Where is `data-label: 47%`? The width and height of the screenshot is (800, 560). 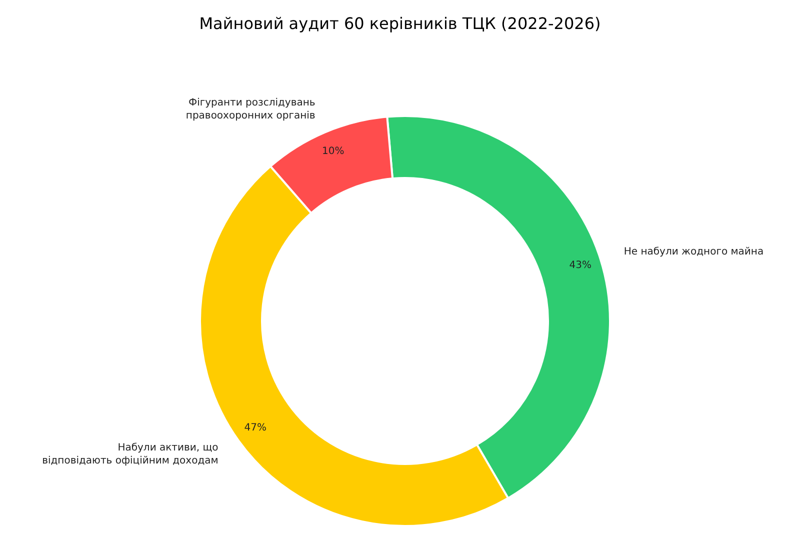
data-label: 47% is located at coordinates (255, 428).